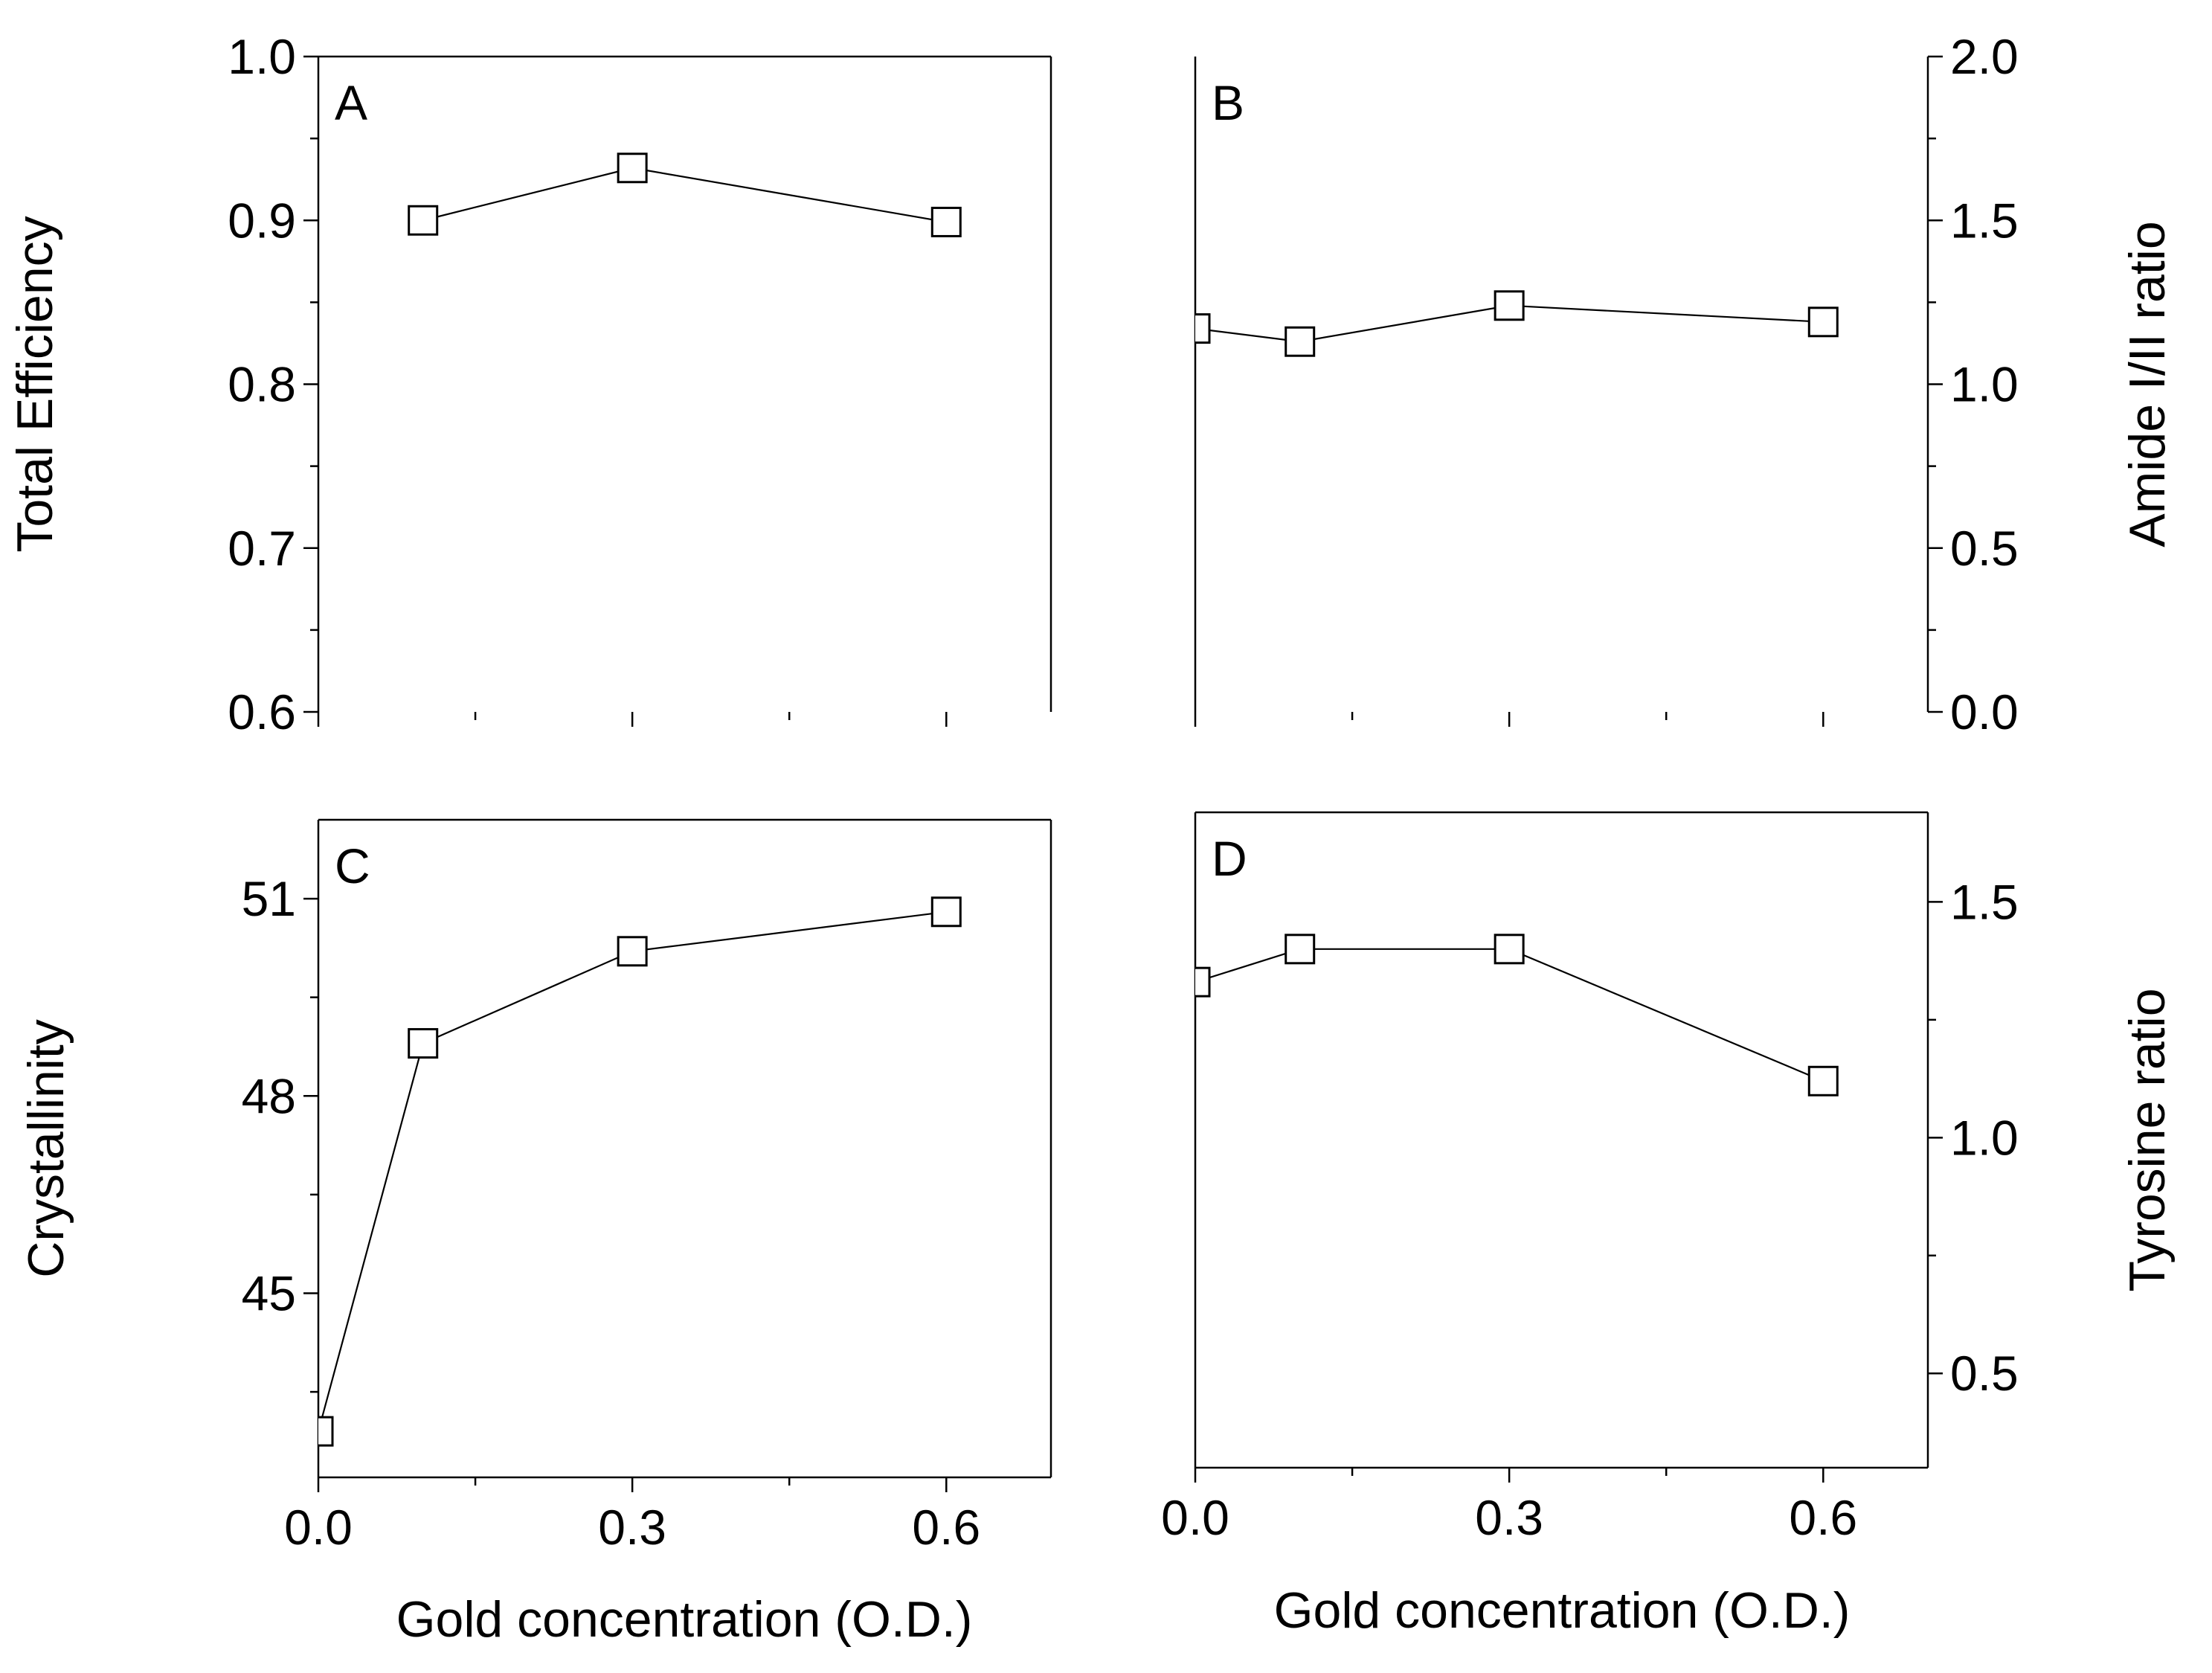 The image size is (2212, 1673). I want to click on y-axis-title: Crystallinity, so click(46, 1148).